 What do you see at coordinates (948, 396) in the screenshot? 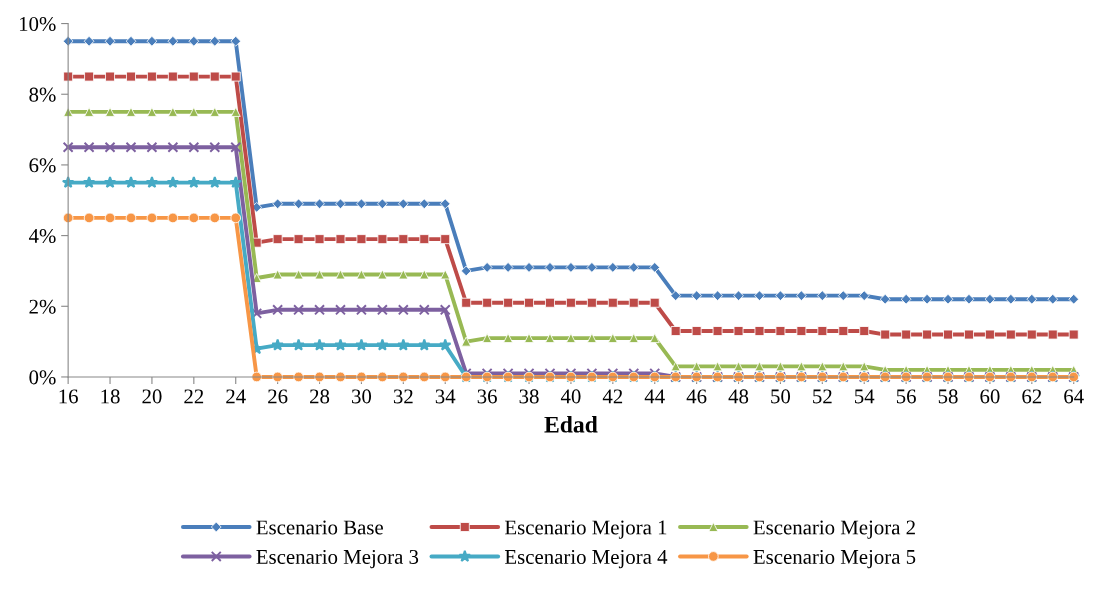
I see `x-tick-label: 58` at bounding box center [948, 396].